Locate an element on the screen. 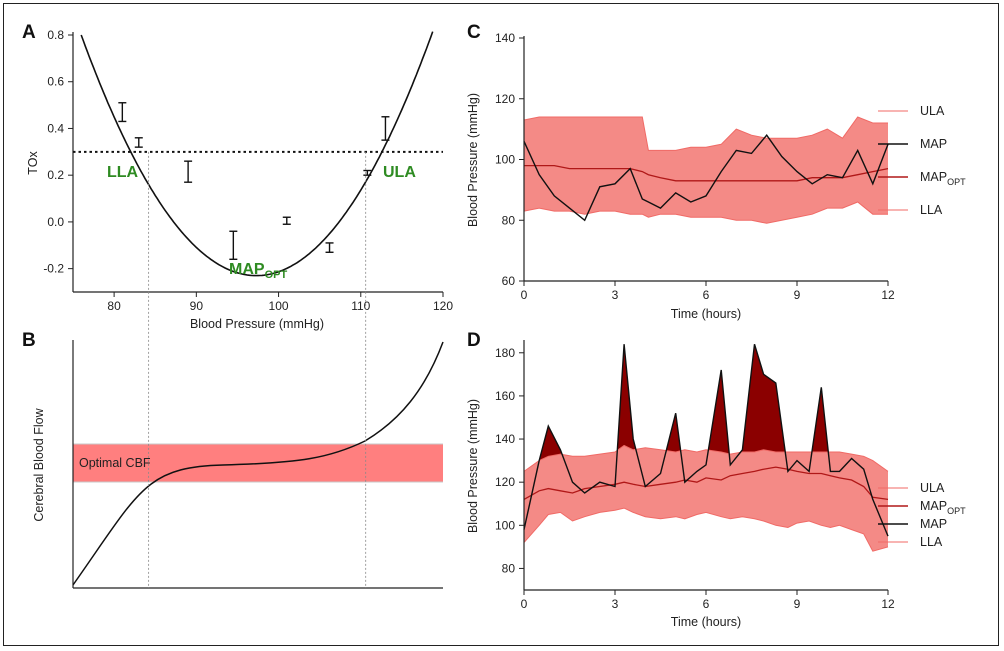 Image resolution: width=1004 pixels, height=651 pixels. panel-c-autoregulation-band is located at coordinates (706, 170).